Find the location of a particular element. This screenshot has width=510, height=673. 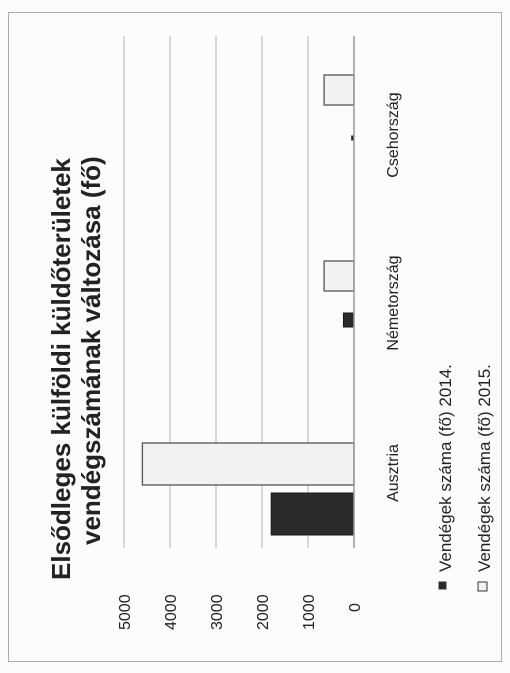

y-tick-label: 1000 is located at coordinates (309, 612).